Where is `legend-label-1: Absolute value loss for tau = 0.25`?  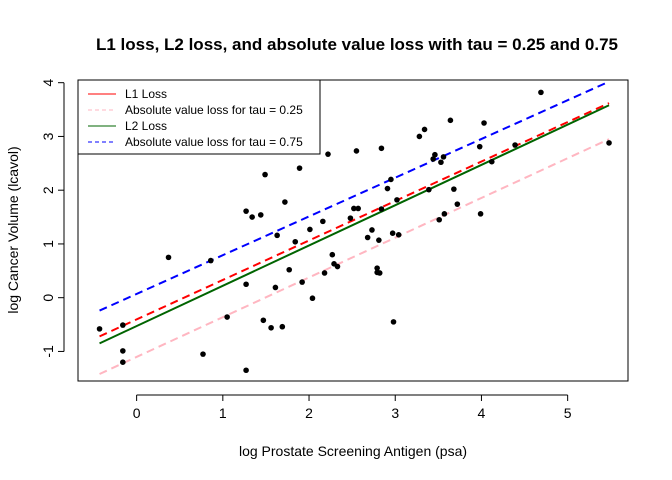
legend-label-1: Absolute value loss for tau = 0.25 is located at coordinates (214, 110).